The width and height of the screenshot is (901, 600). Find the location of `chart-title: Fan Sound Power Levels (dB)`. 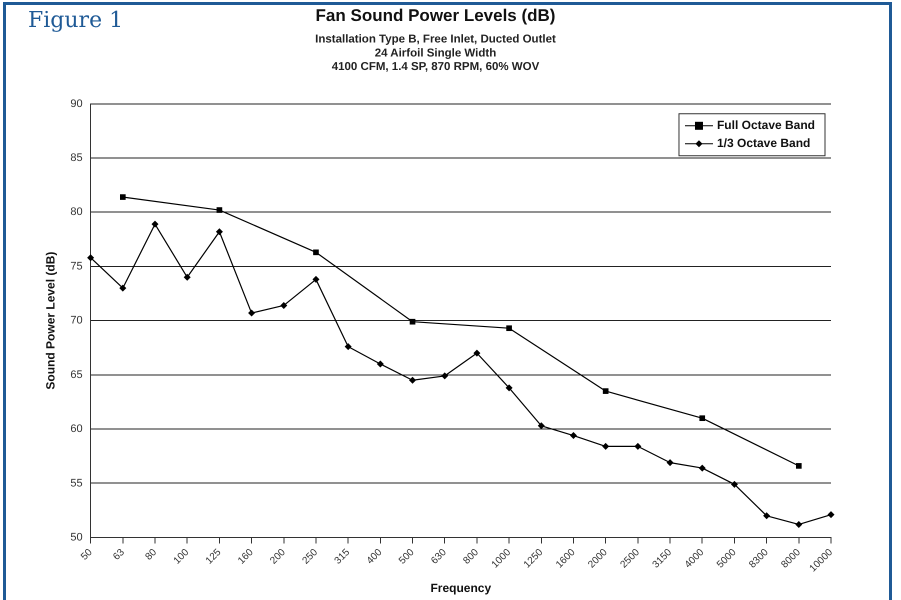

chart-title: Fan Sound Power Levels (dB) is located at coordinates (436, 15).